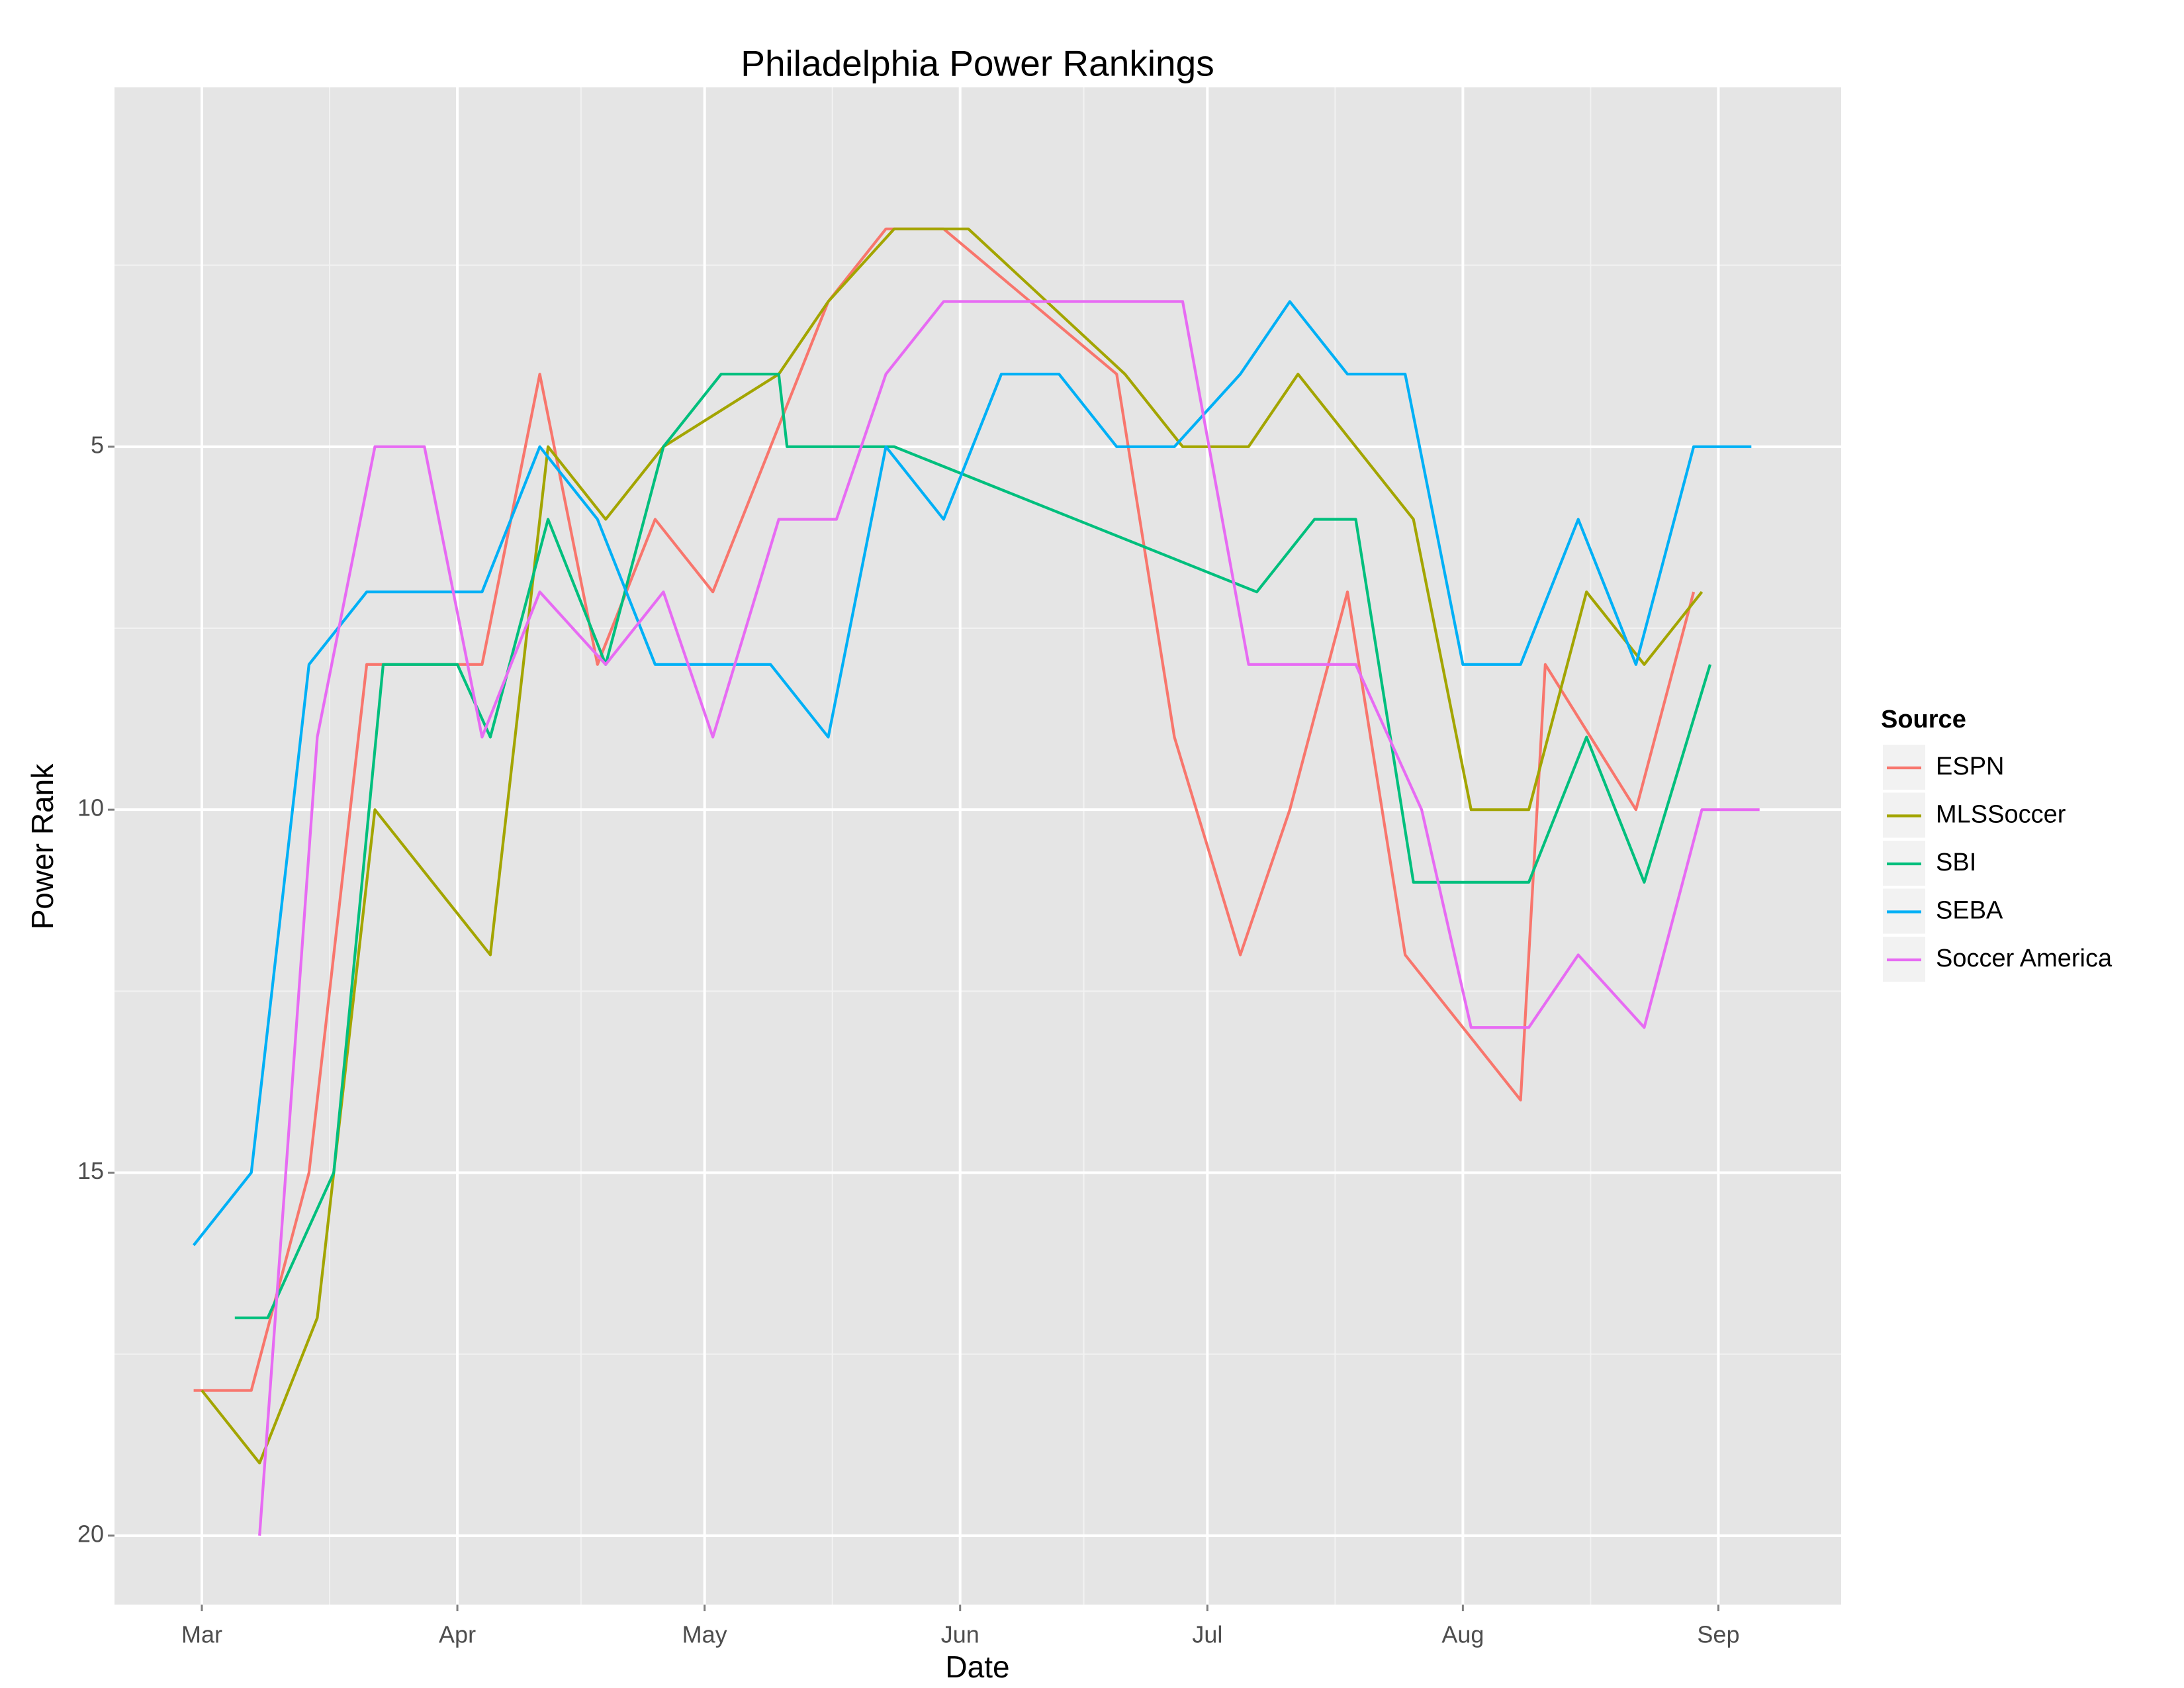 This screenshot has height=1688, width=2184. I want to click on chart-title: Philadelphia Power Rankings, so click(977, 63).